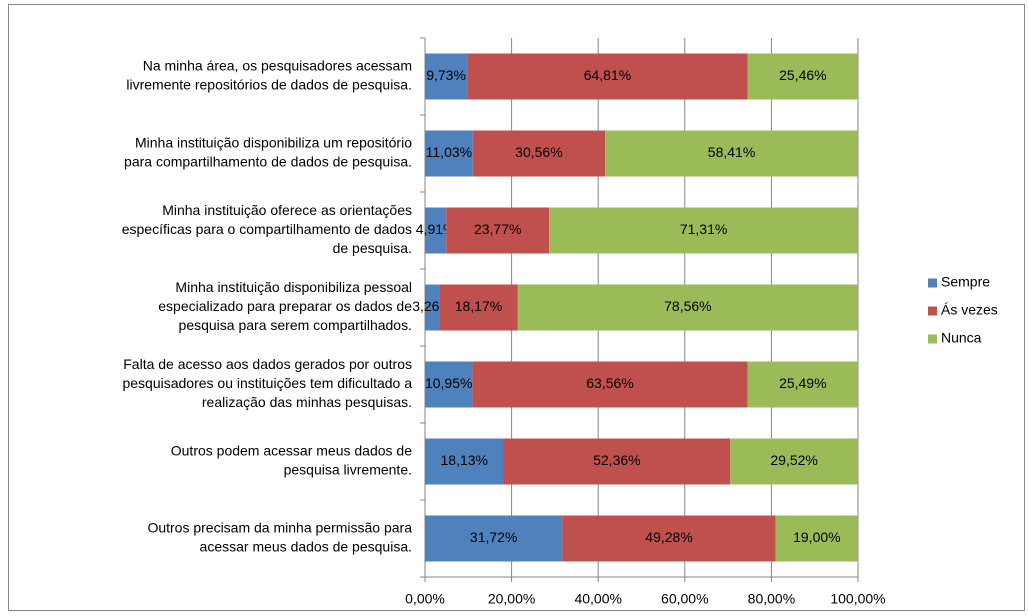 This screenshot has width=1028, height=616. I want to click on data-label: 9,73%, so click(446, 75).